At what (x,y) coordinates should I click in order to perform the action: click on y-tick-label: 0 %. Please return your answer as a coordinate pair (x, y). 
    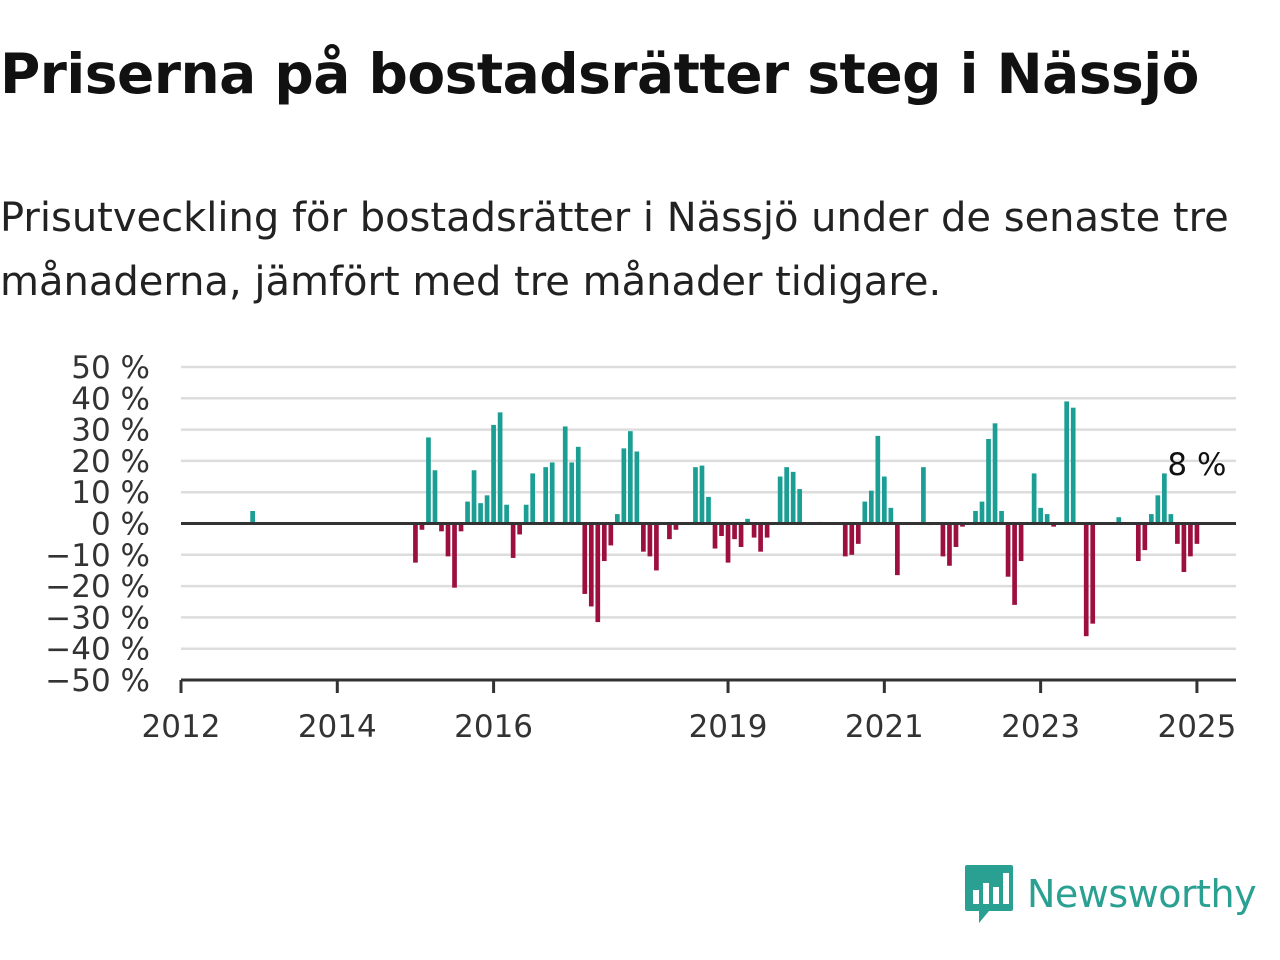
    Looking at the image, I should click on (120, 525).